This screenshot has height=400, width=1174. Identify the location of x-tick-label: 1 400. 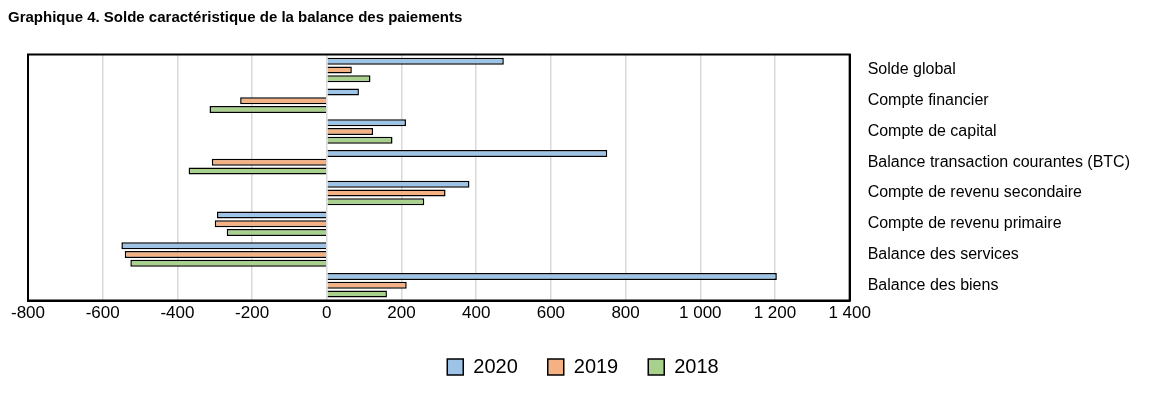
(849, 313).